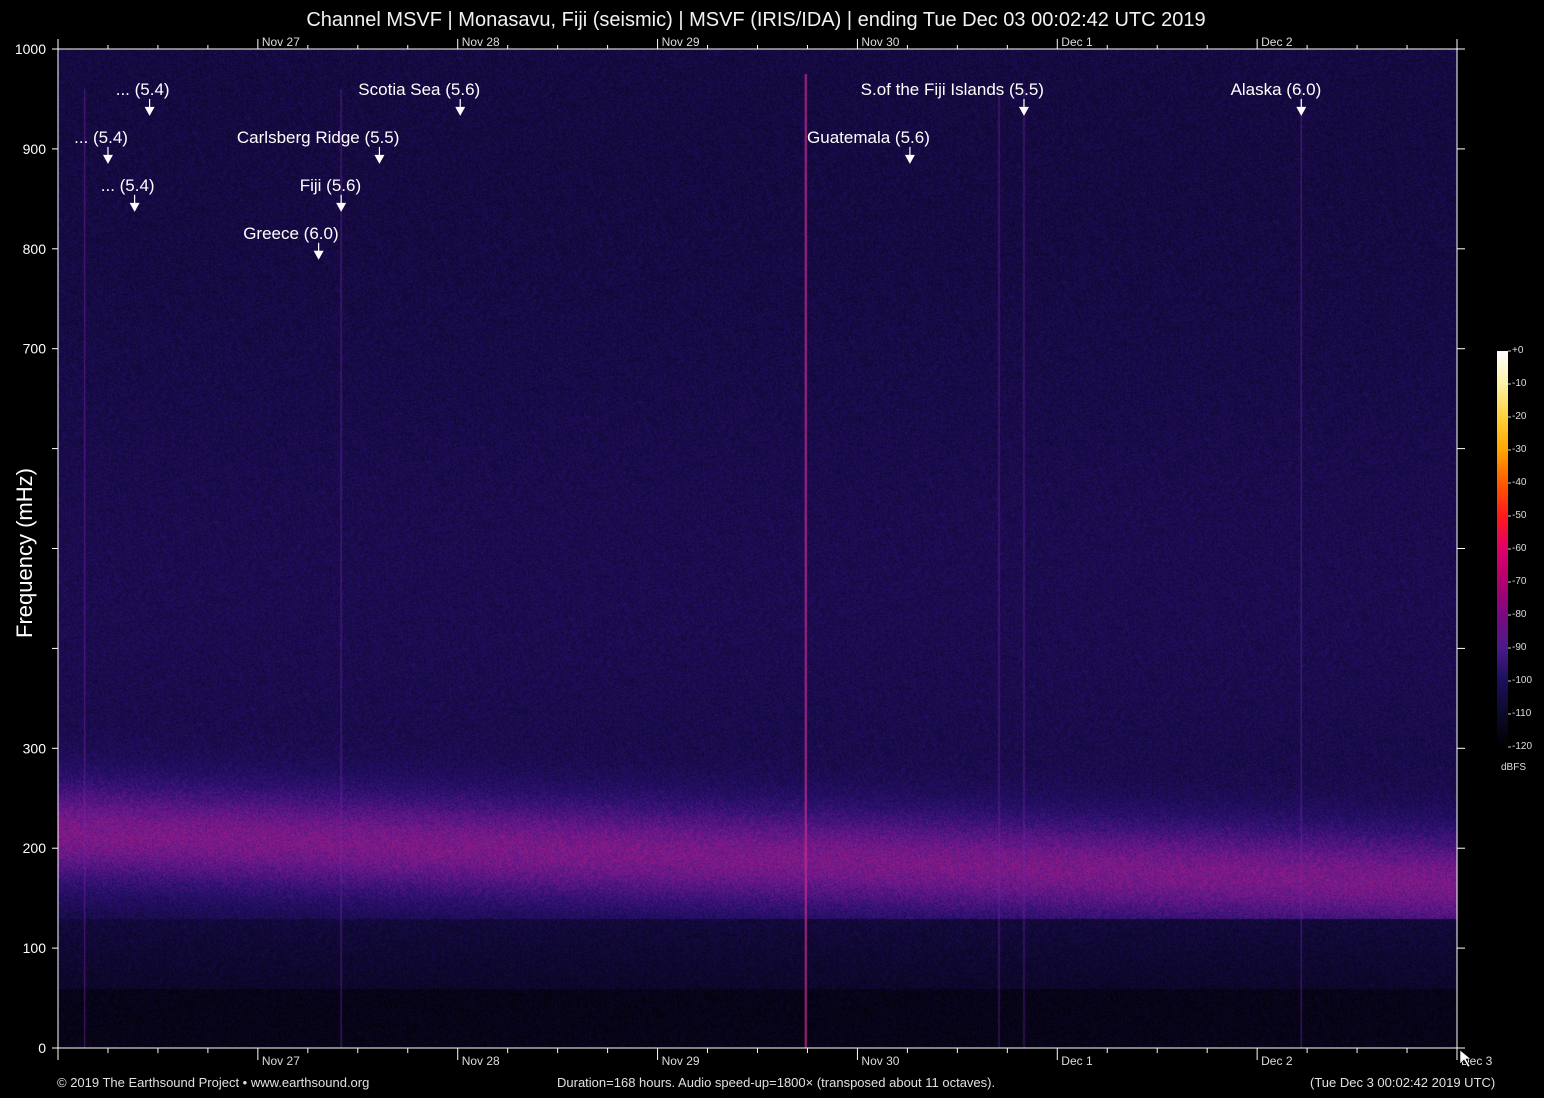  I want to click on event-annotation-label: Guatemala (5.6), so click(868, 137).